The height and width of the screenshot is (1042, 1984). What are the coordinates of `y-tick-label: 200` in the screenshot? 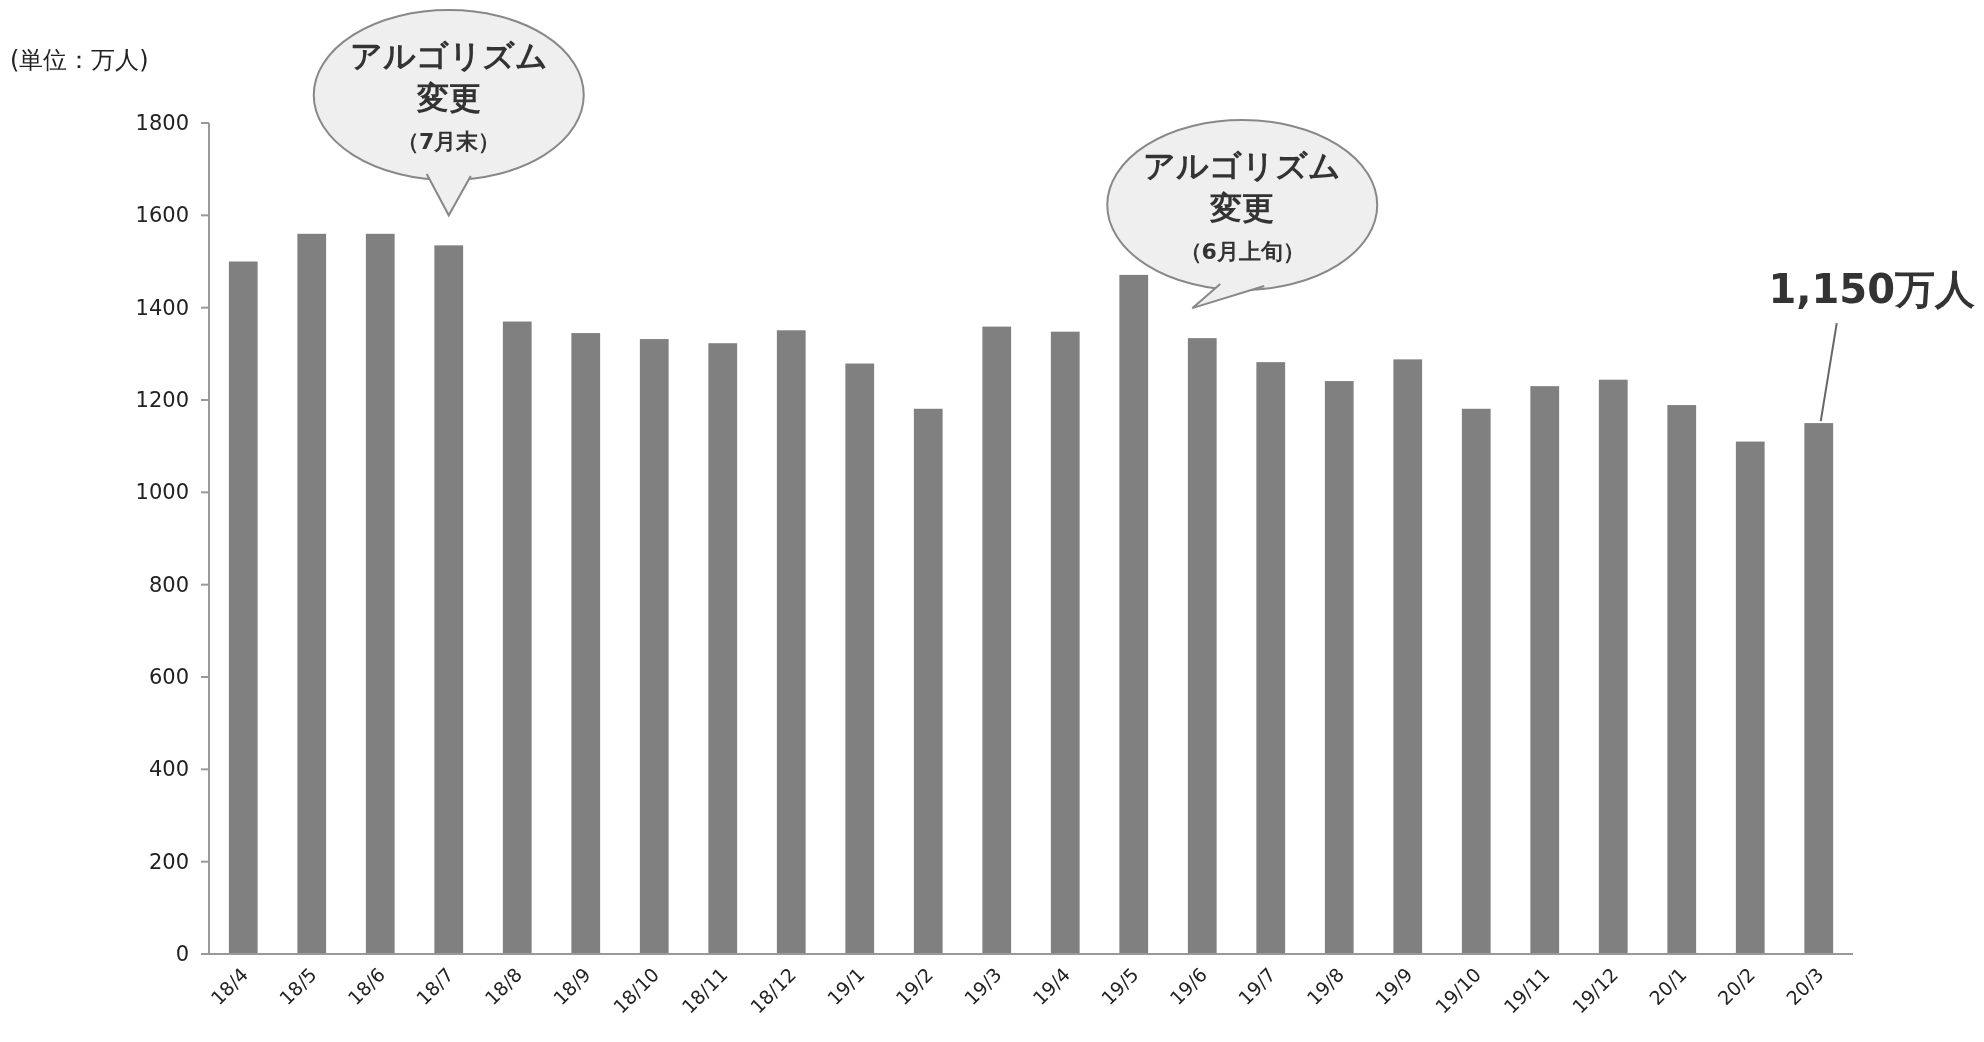 It's located at (168, 861).